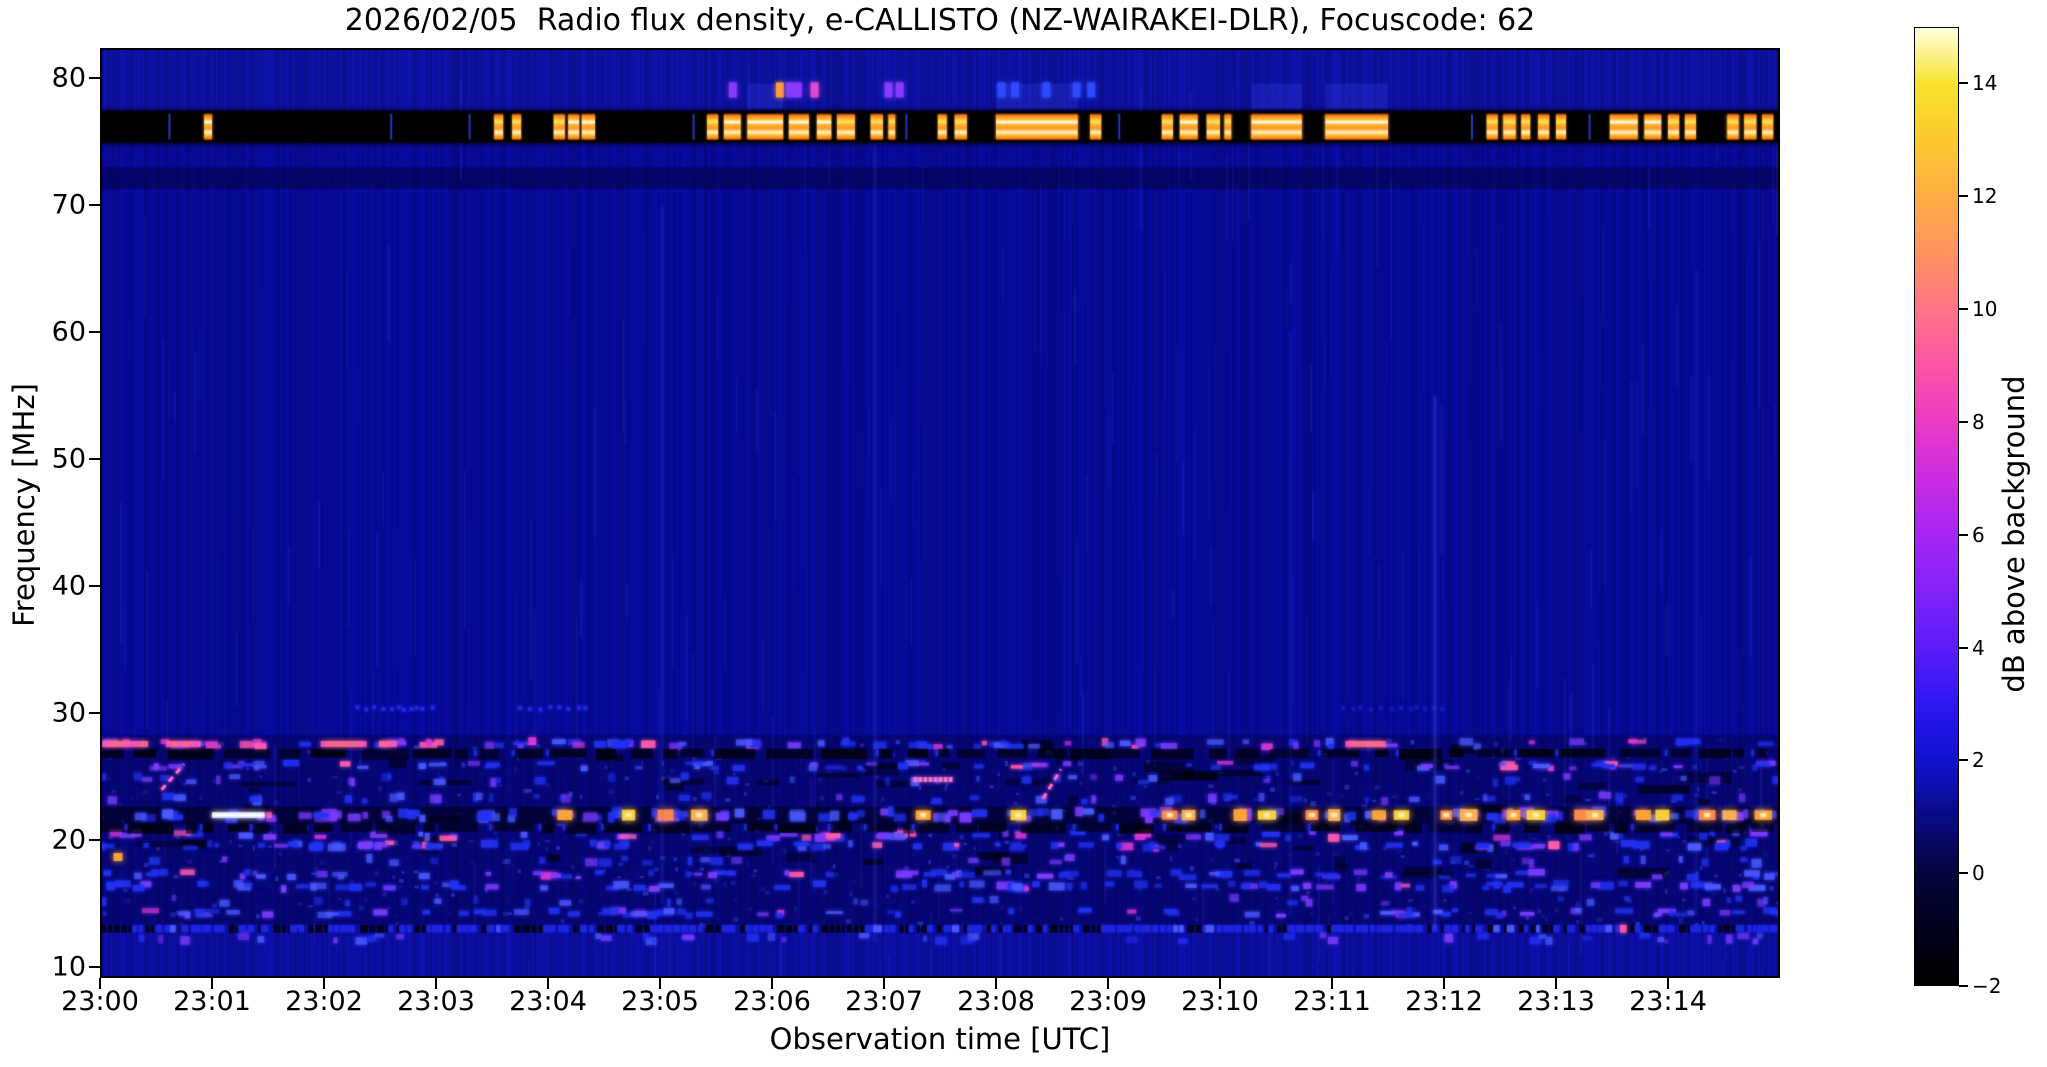 The width and height of the screenshot is (2047, 1067). What do you see at coordinates (1978, 760) in the screenshot?
I see `colorbar-tick-label: 2` at bounding box center [1978, 760].